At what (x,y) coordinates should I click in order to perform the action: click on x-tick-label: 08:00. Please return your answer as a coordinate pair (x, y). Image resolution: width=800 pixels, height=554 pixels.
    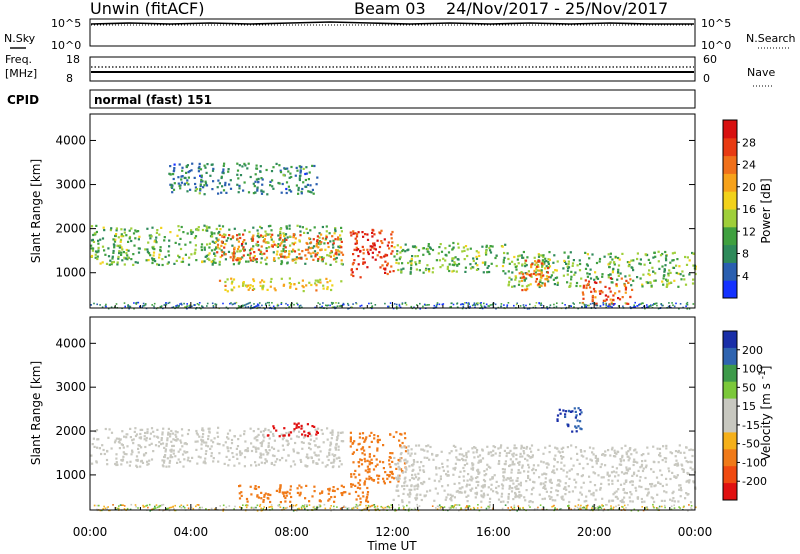
    Looking at the image, I should click on (291, 532).